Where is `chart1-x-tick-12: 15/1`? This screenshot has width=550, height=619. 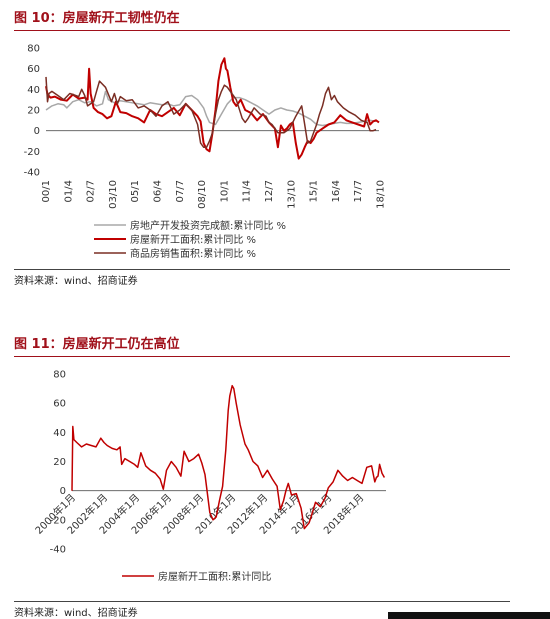
chart1-x-tick-12: 15/1 is located at coordinates (314, 191).